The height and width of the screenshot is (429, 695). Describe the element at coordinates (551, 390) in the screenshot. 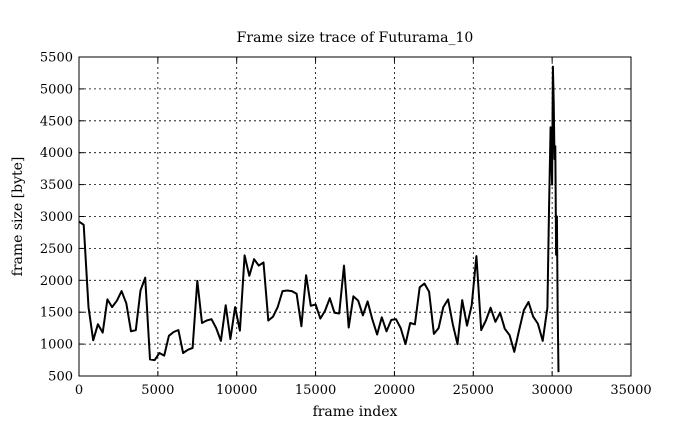

I see `x-tick-label: 30000` at that location.